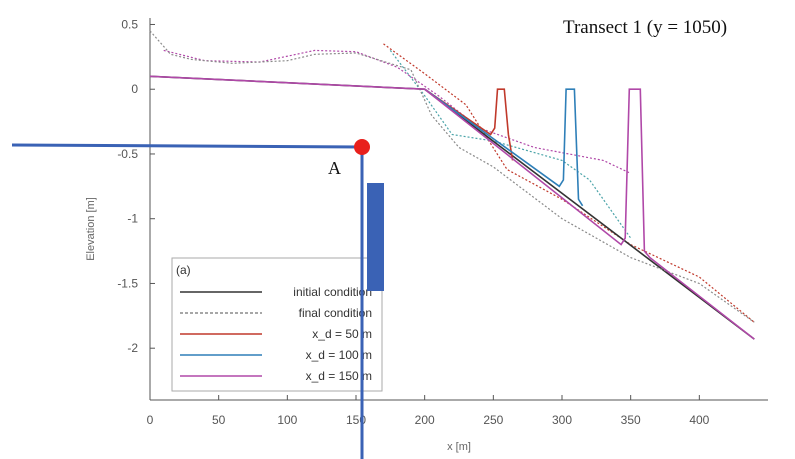  Describe the element at coordinates (129, 24) in the screenshot. I see `y-tick-label: 0.5` at that location.